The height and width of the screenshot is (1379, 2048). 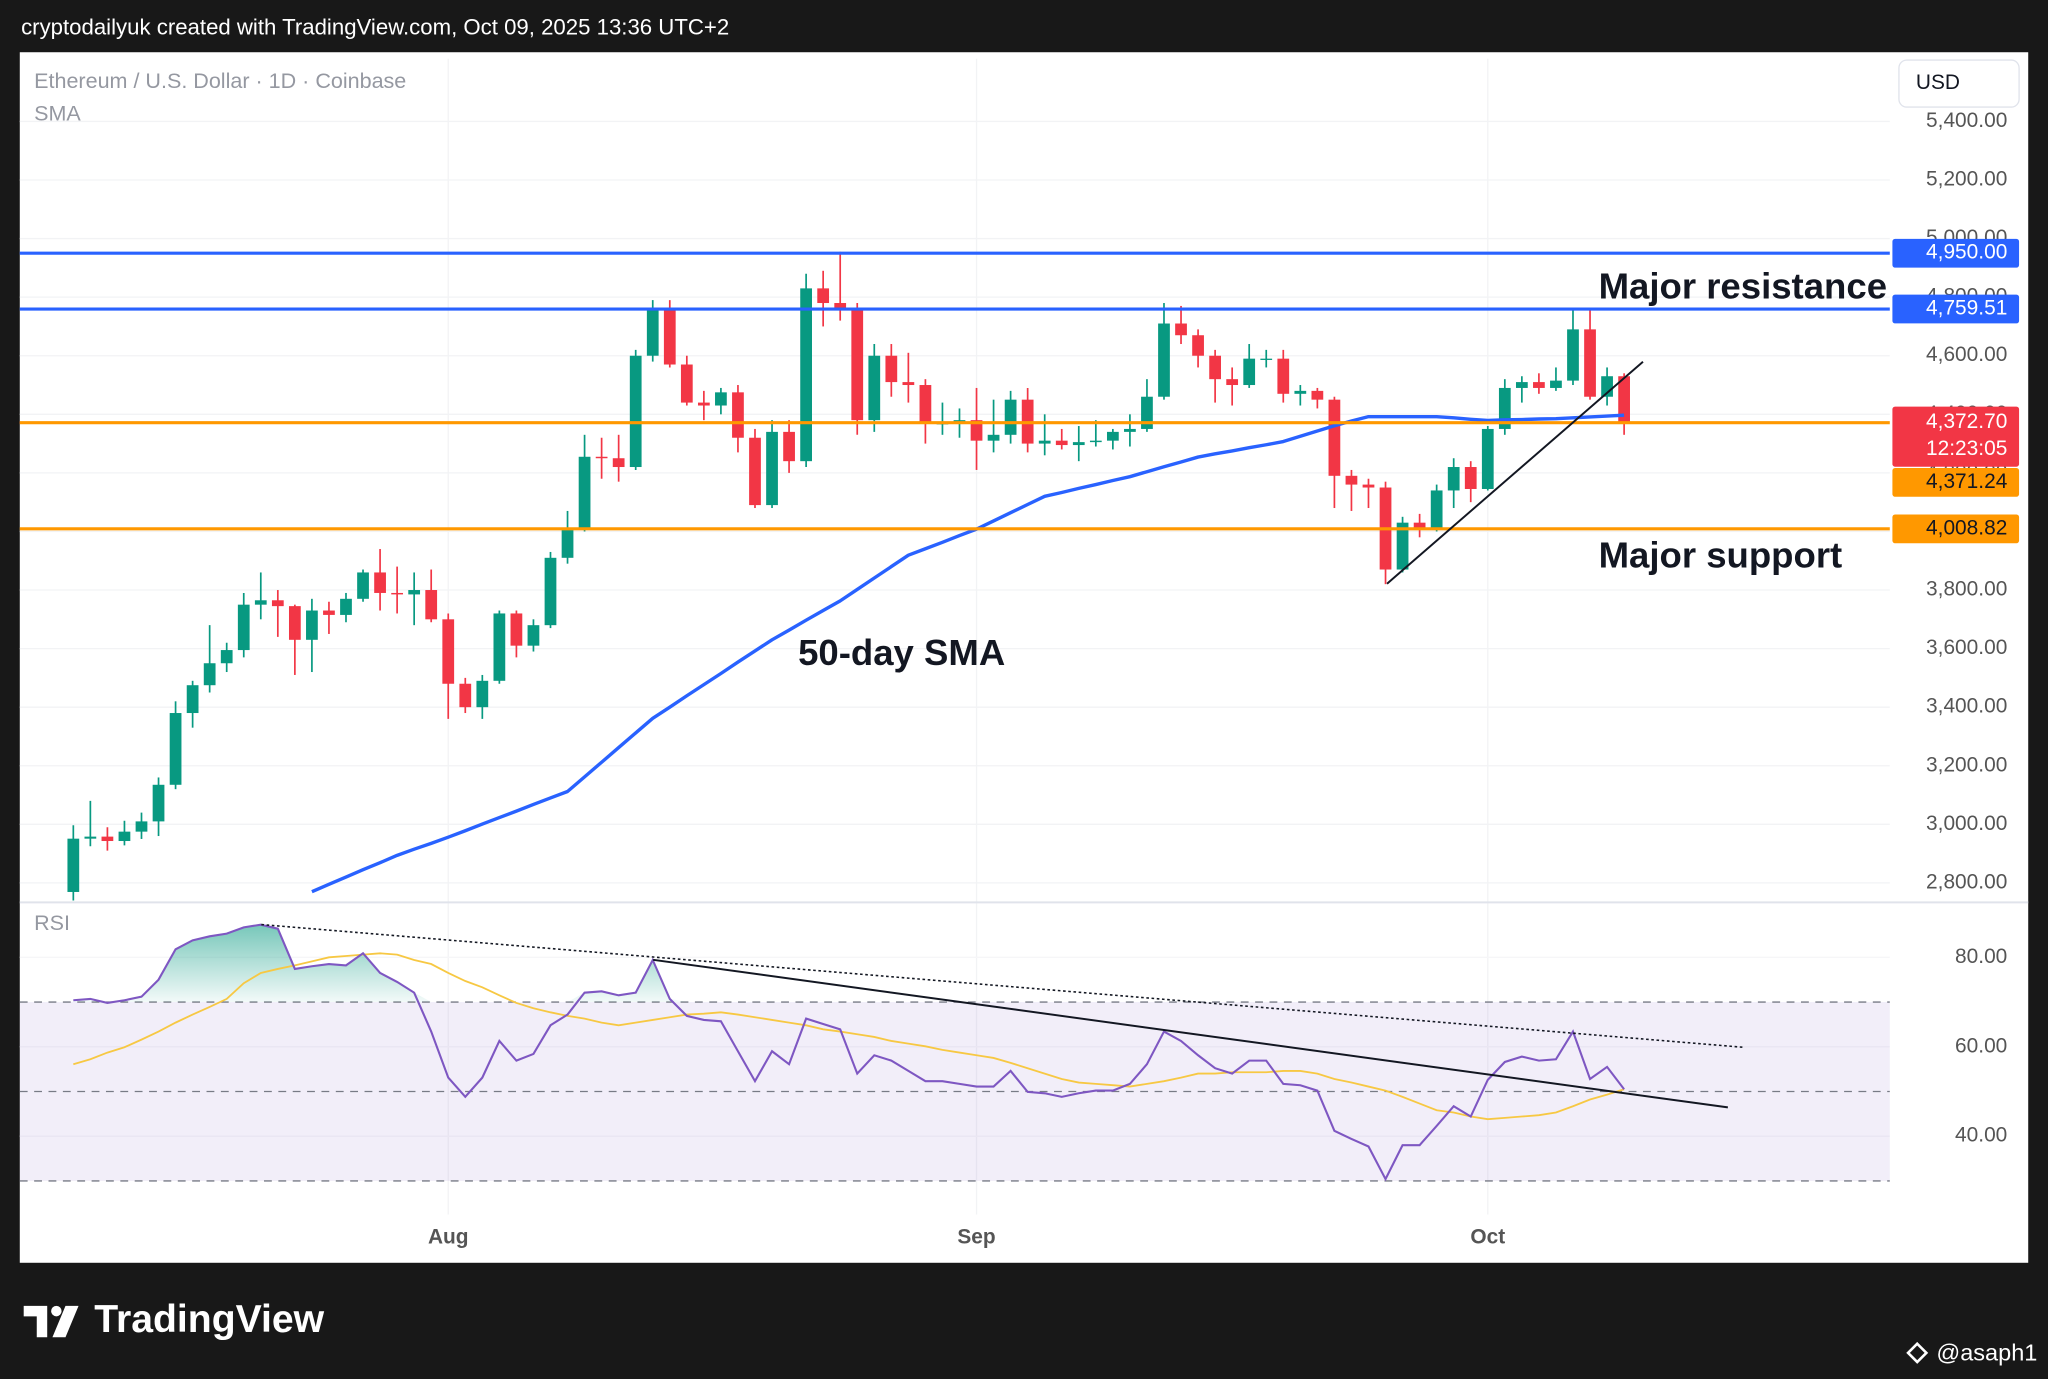 I want to click on annotation: Major resistance, so click(x=1743, y=285).